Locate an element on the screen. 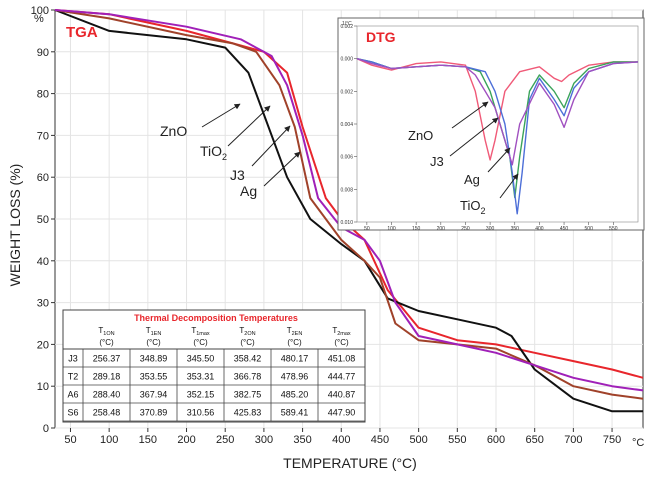  annot-tio2: TiO2 is located at coordinates (213, 152).